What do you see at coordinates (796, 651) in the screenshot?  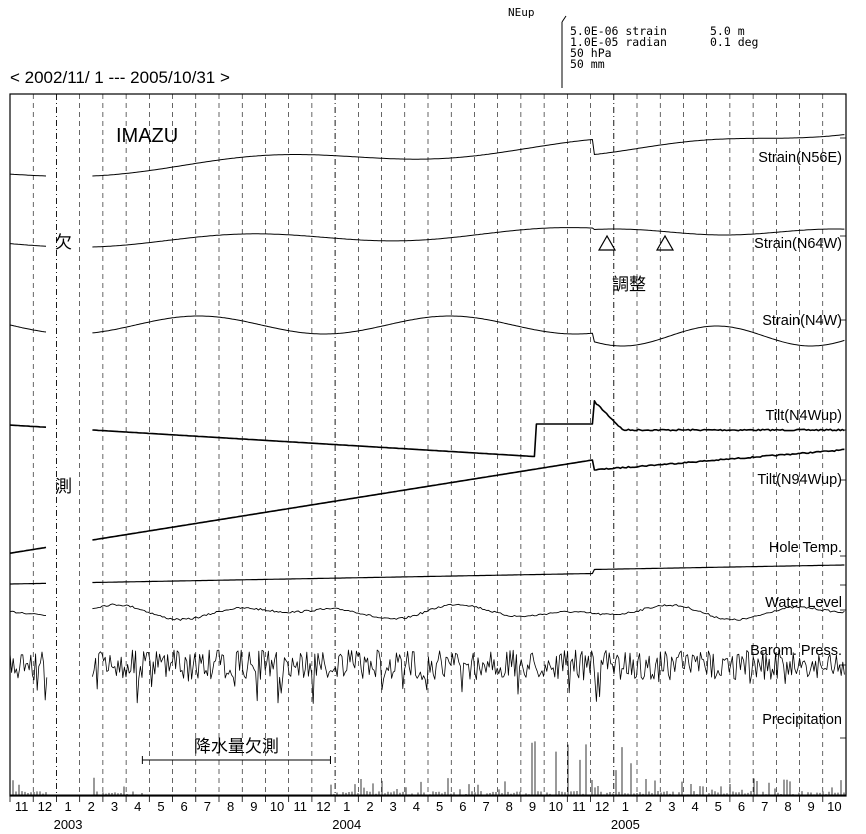 I see `series-label: Barom. Press.` at bounding box center [796, 651].